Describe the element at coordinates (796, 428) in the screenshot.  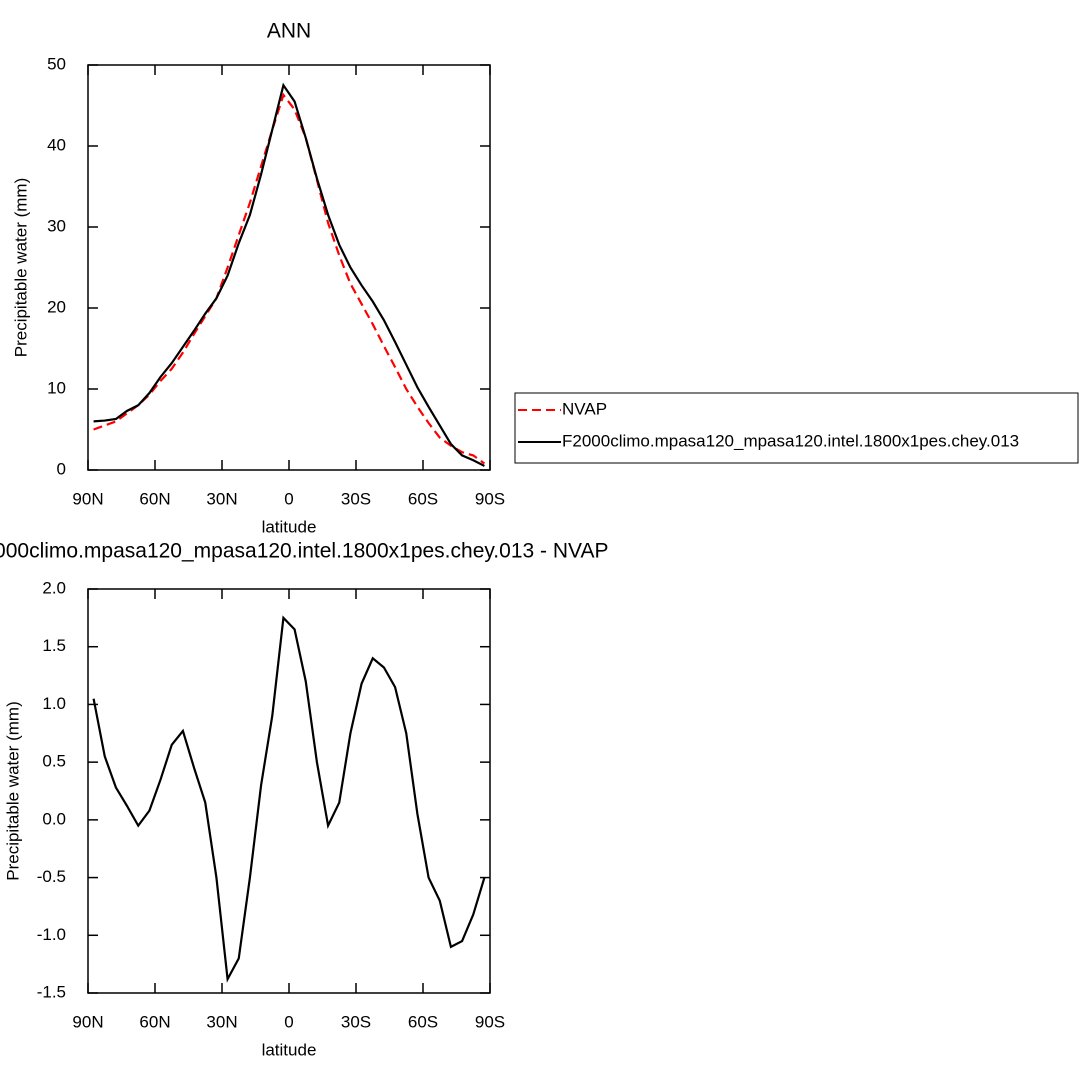
I see `legend-box` at that location.